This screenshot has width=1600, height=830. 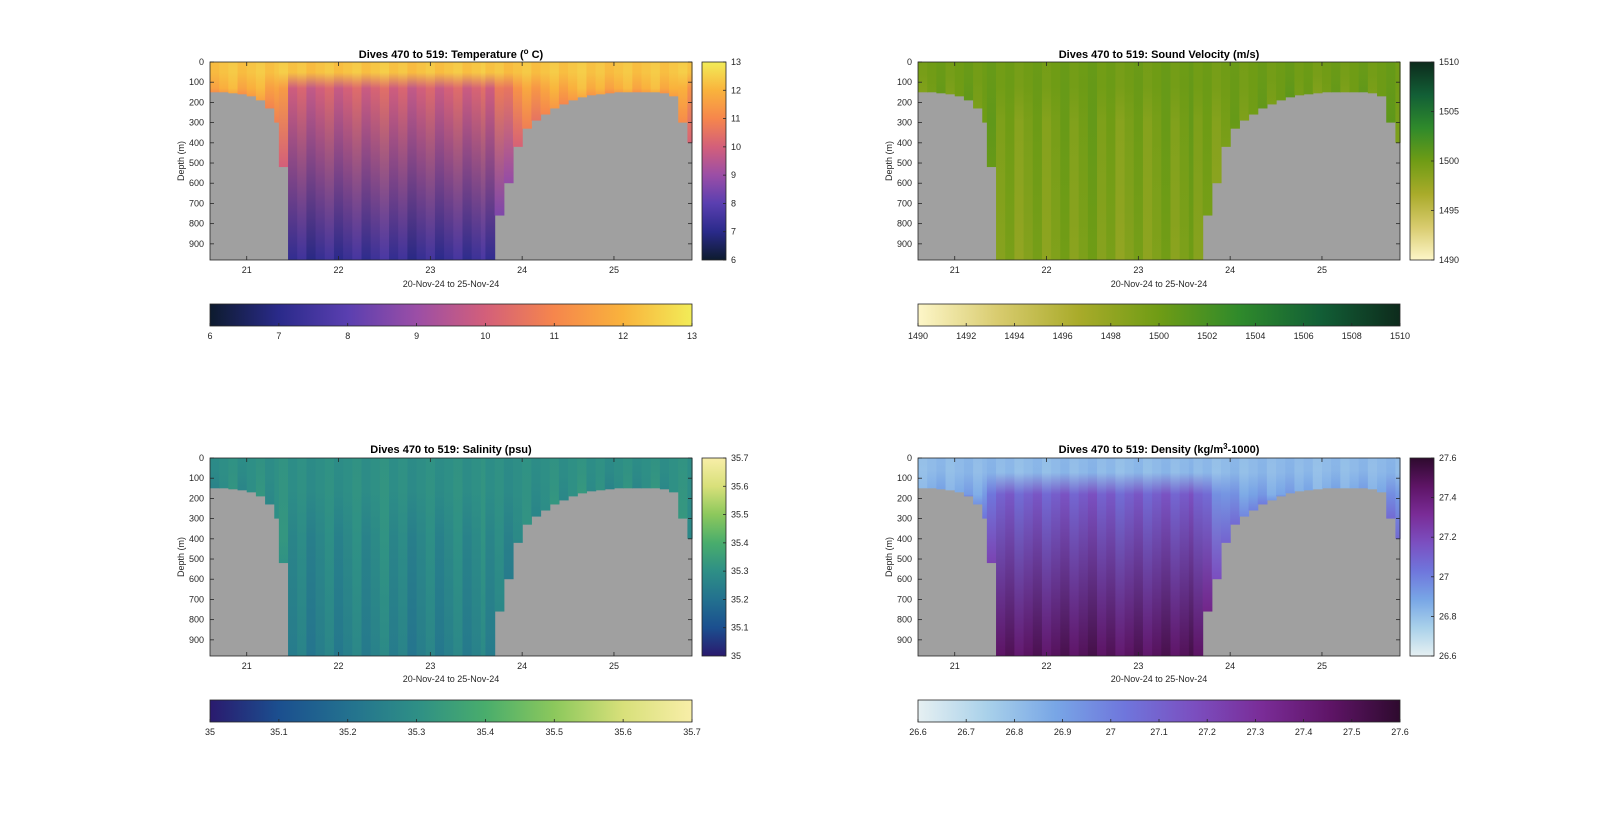 I want to click on temperature-horizontal-colorbar: 6 7 8 9 10 11 12 13, so click(x=452, y=322).